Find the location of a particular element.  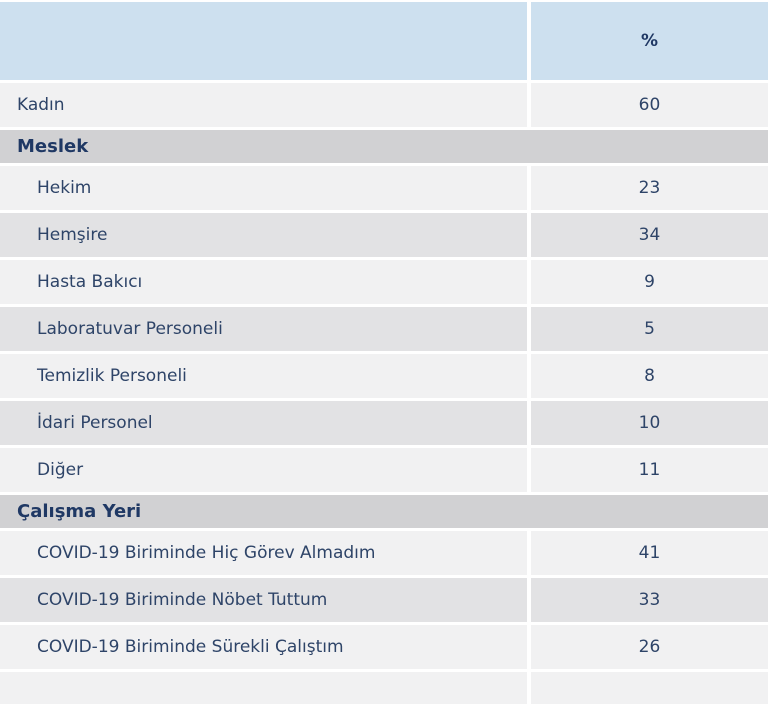

partial-row-label-cell is located at coordinates (263, 688).